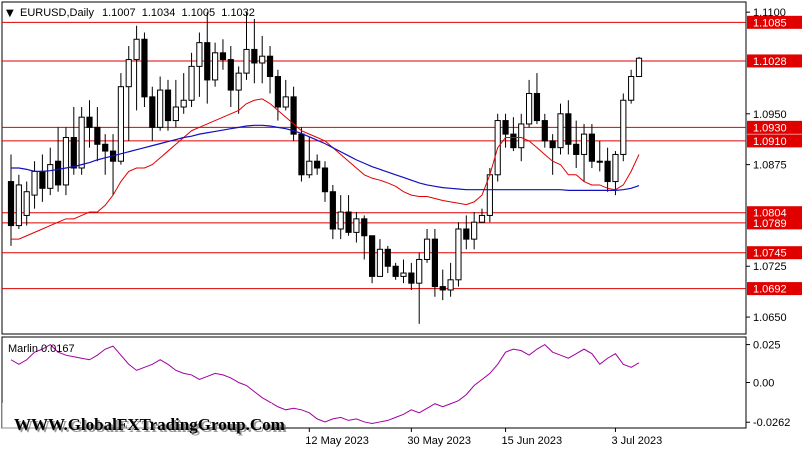  What do you see at coordinates (57, 13) in the screenshot?
I see `chart-symbol-timeframe: EURUSD,Daily` at bounding box center [57, 13].